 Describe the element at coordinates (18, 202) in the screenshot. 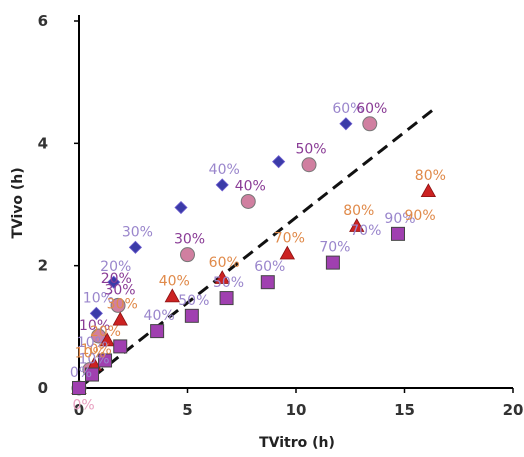

I see `y-axis-label: TVivo (h)` at that location.